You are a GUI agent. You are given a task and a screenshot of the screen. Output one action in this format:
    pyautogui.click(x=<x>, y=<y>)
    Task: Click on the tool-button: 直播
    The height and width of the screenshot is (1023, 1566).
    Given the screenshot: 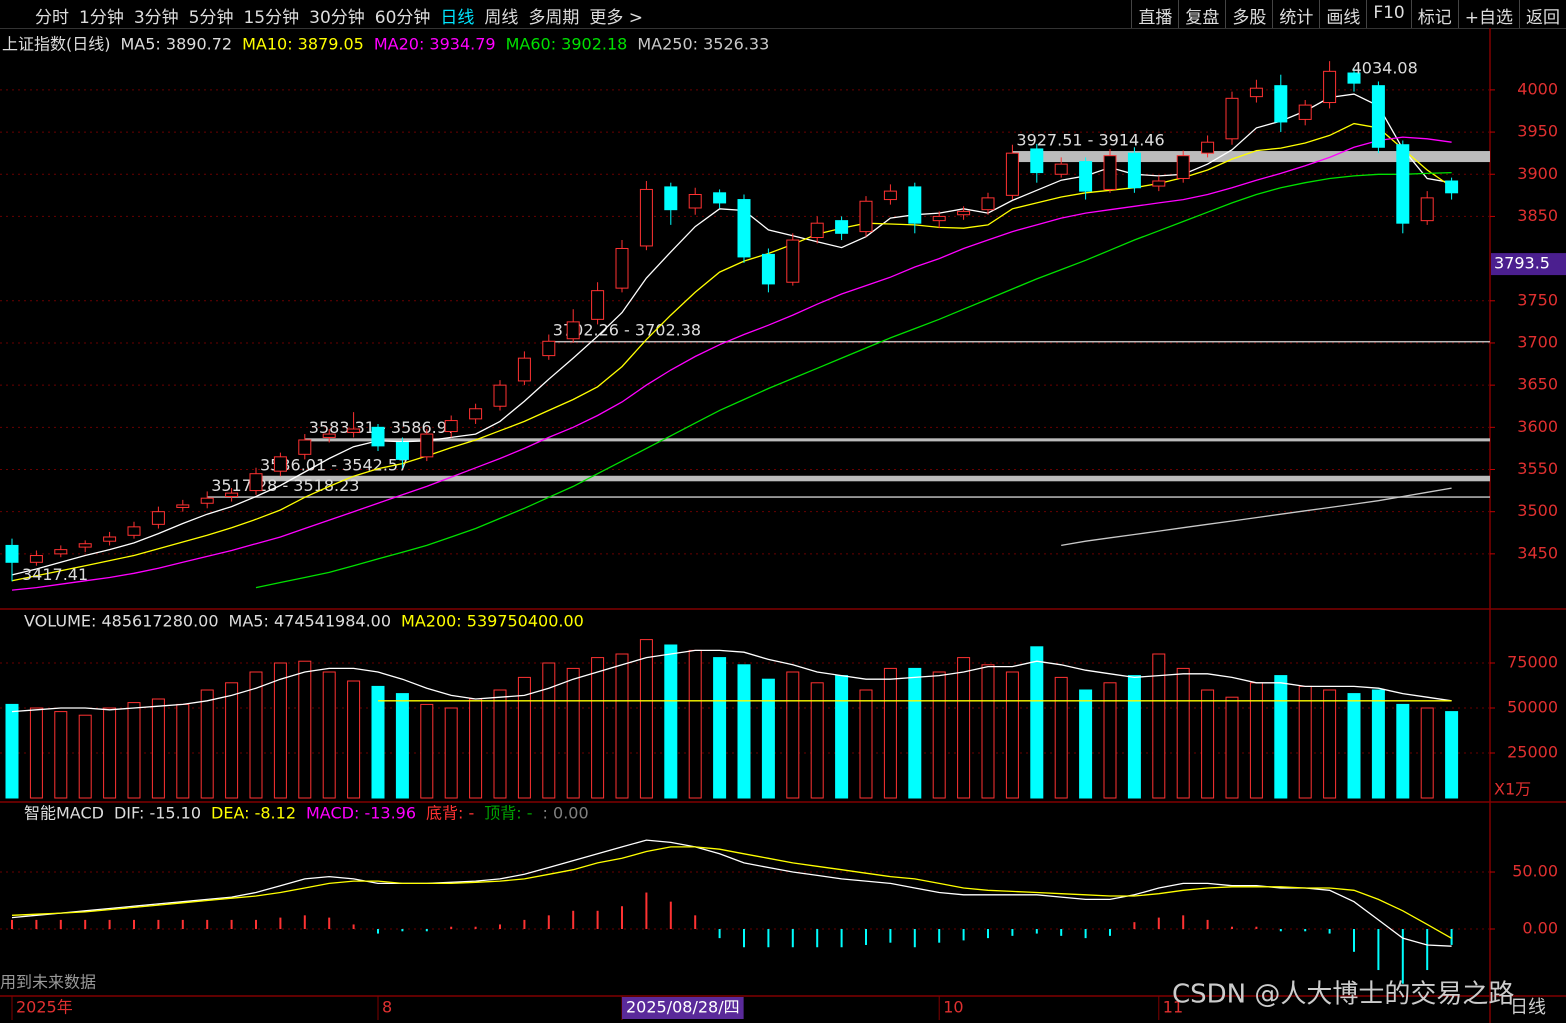 What is the action you would take?
    pyautogui.click(x=1154, y=14)
    